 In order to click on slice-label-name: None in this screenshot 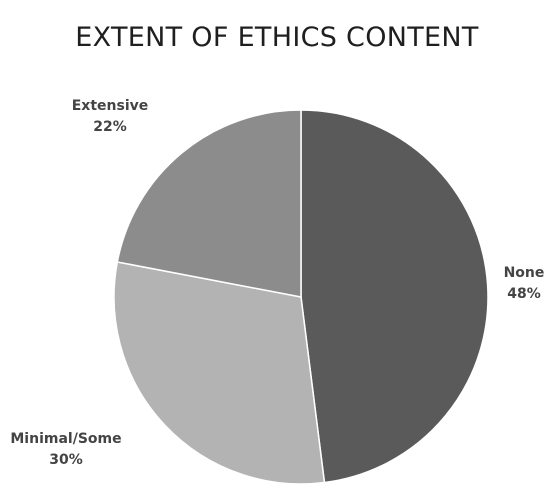, I will do `click(524, 273)`.